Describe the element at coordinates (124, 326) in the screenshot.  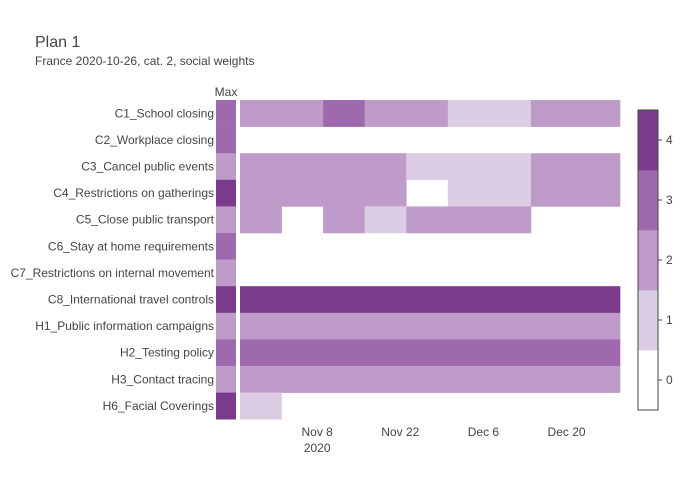
I see `row-label: H1_Public information campaigns` at that location.